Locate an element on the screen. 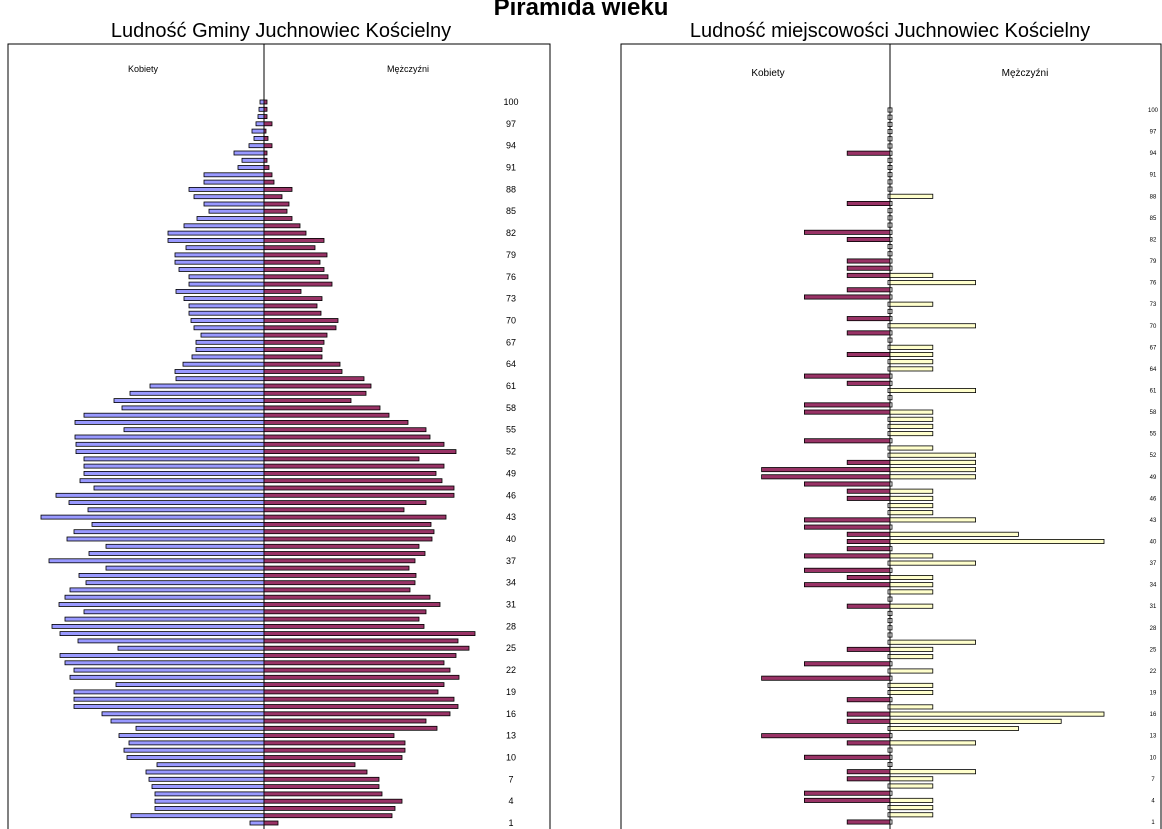 This screenshot has height=829, width=1162. tick-label: 79 is located at coordinates (1153, 262).